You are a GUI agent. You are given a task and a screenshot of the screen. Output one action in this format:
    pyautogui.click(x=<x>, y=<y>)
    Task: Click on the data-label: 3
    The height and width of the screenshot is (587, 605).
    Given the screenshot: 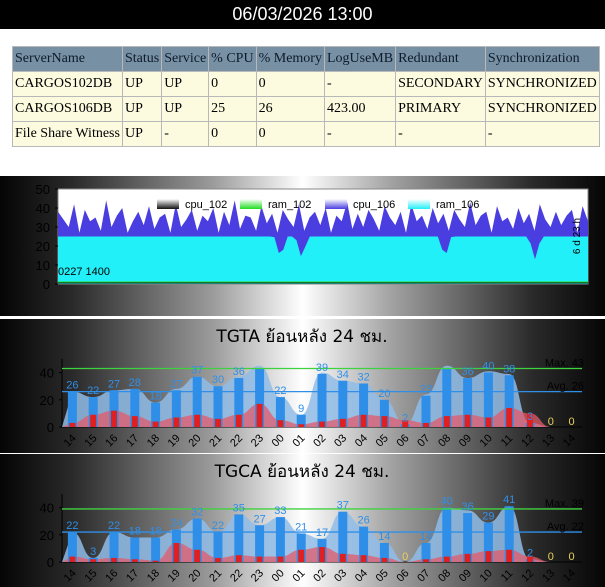 What is the action you would take?
    pyautogui.click(x=93, y=552)
    